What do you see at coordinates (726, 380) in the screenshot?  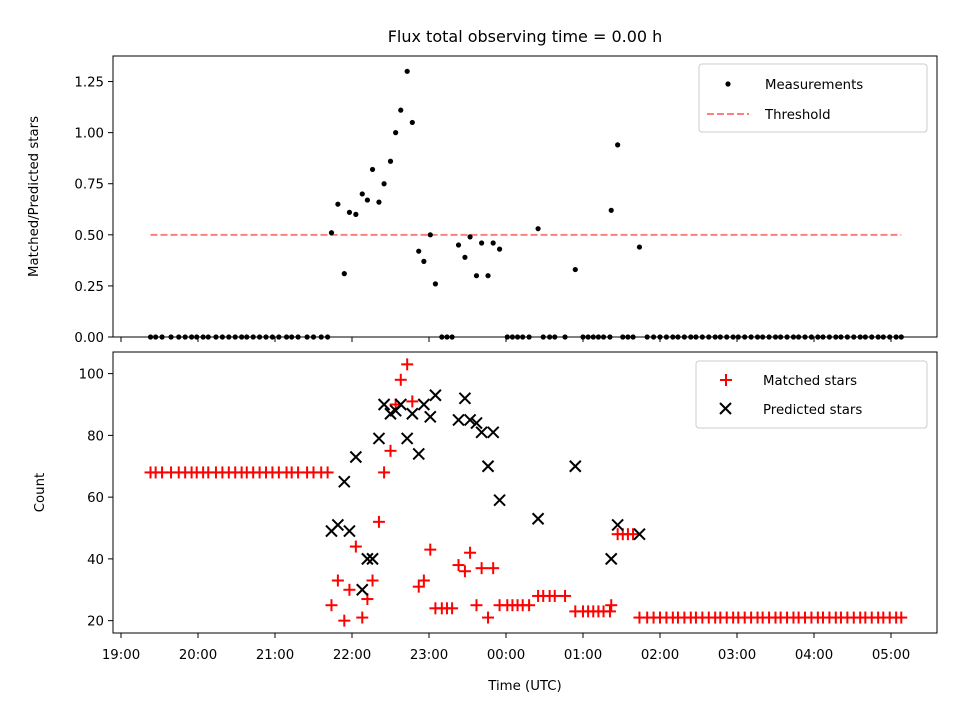 I see `legend-matched-marker` at bounding box center [726, 380].